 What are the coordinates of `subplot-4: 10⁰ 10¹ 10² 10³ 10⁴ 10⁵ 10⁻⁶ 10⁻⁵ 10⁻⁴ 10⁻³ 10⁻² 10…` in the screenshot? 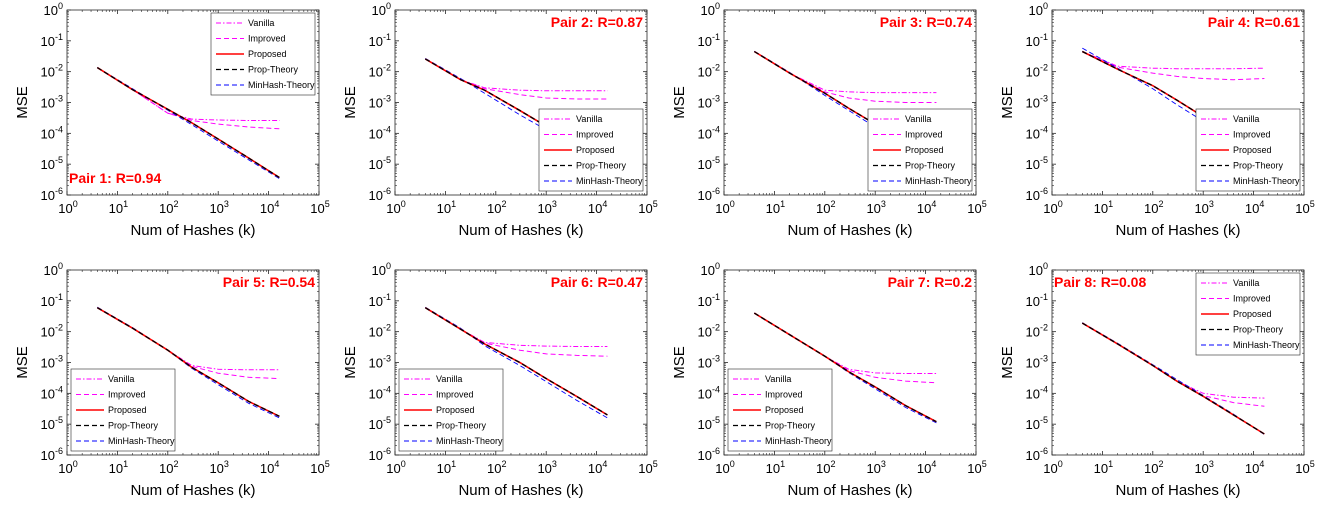 It's located at (1157, 120).